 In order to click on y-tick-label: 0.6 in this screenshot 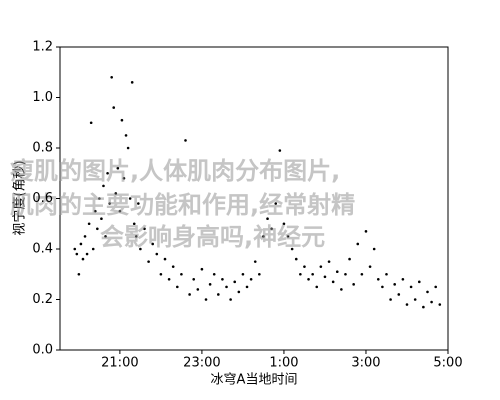, I will do `click(42, 198)`.